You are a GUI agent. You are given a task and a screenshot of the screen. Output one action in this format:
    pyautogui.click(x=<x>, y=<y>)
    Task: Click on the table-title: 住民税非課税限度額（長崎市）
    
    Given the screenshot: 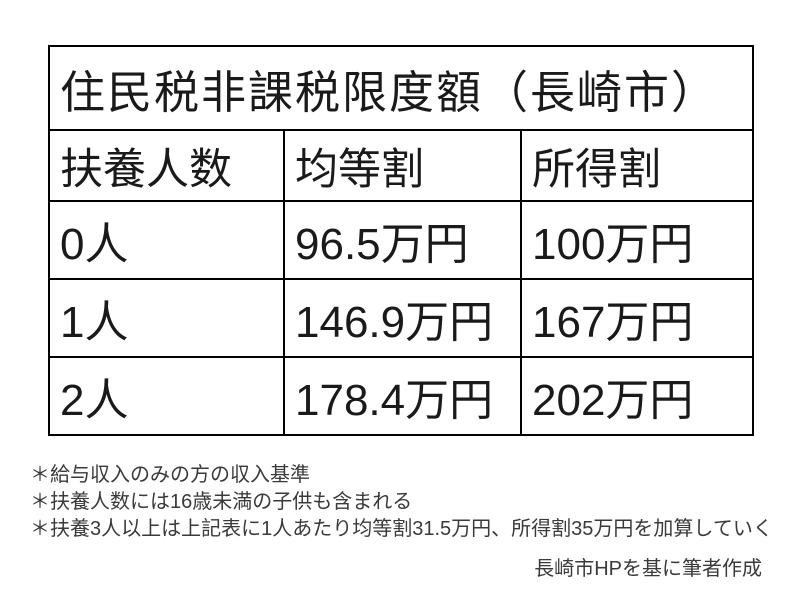 What is the action you would take?
    pyautogui.click(x=401, y=88)
    